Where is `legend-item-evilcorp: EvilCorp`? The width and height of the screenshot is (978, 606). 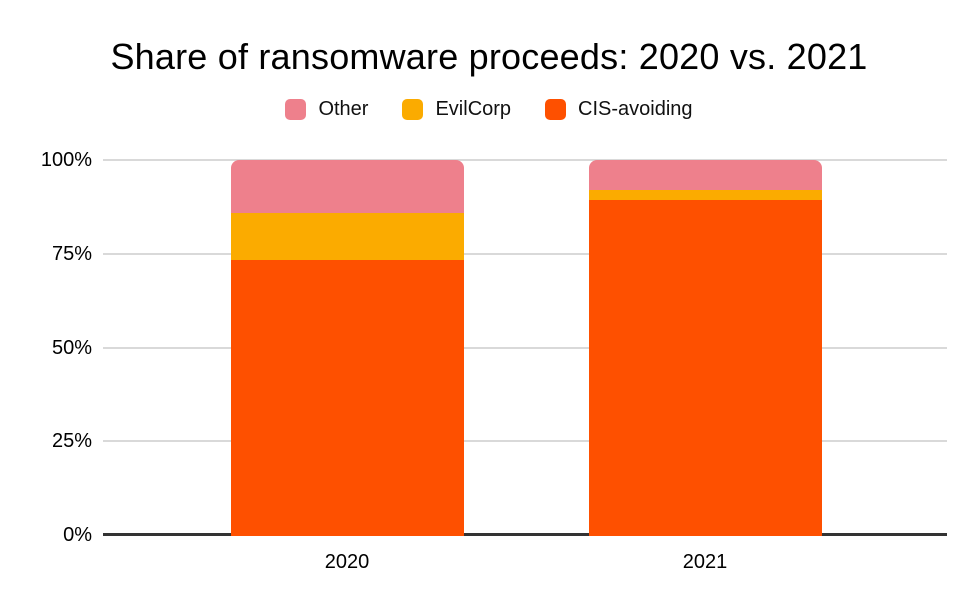 legend-item-evilcorp: EvilCorp is located at coordinates (456, 109).